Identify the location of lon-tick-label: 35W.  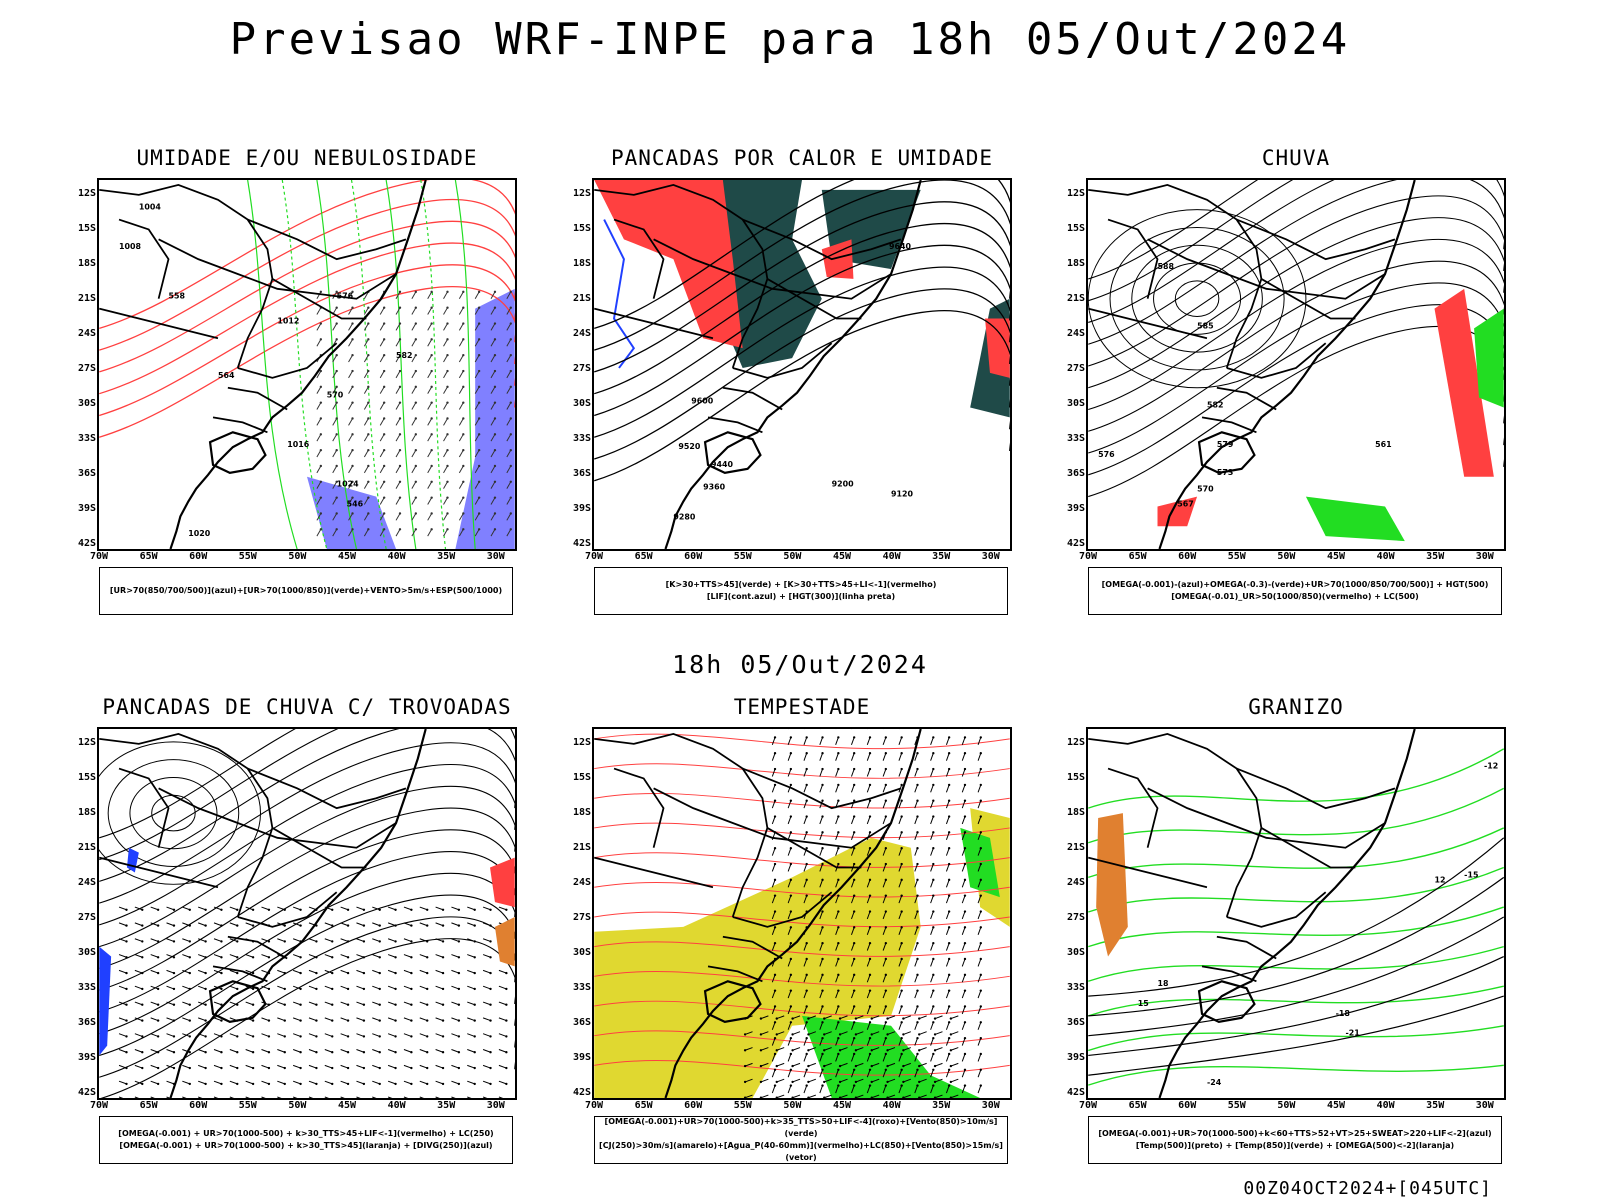
(1435, 556).